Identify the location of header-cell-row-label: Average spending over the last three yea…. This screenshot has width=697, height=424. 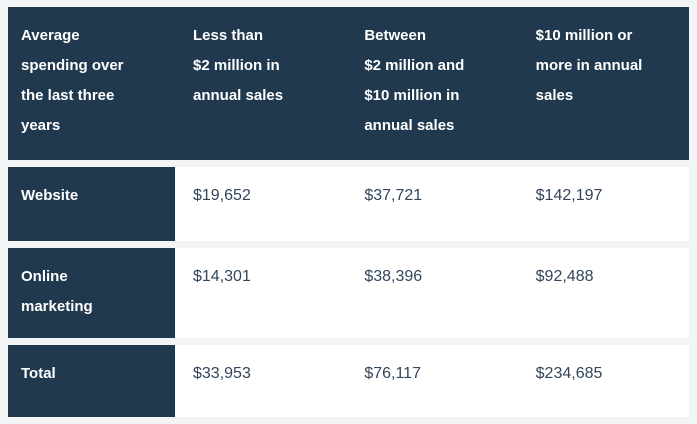
(72, 80).